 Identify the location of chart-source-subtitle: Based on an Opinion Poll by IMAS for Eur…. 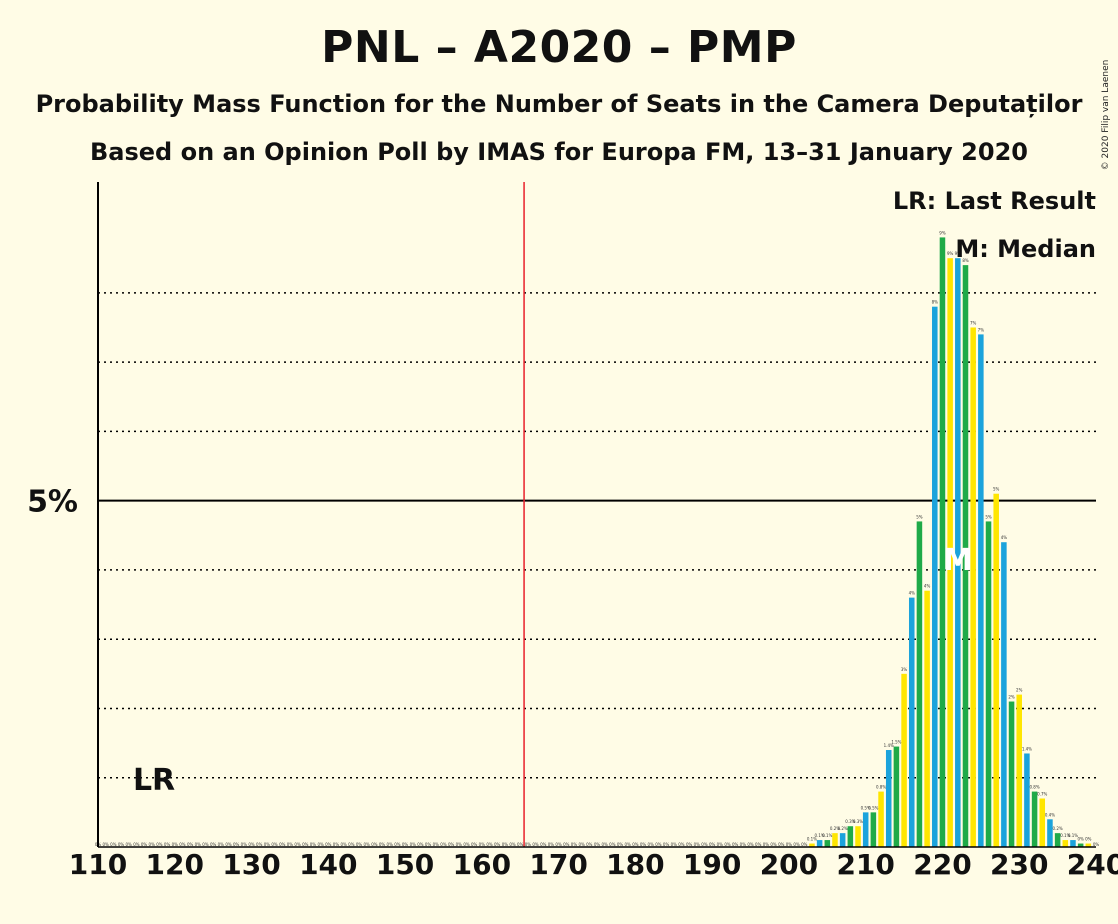
(559, 152).